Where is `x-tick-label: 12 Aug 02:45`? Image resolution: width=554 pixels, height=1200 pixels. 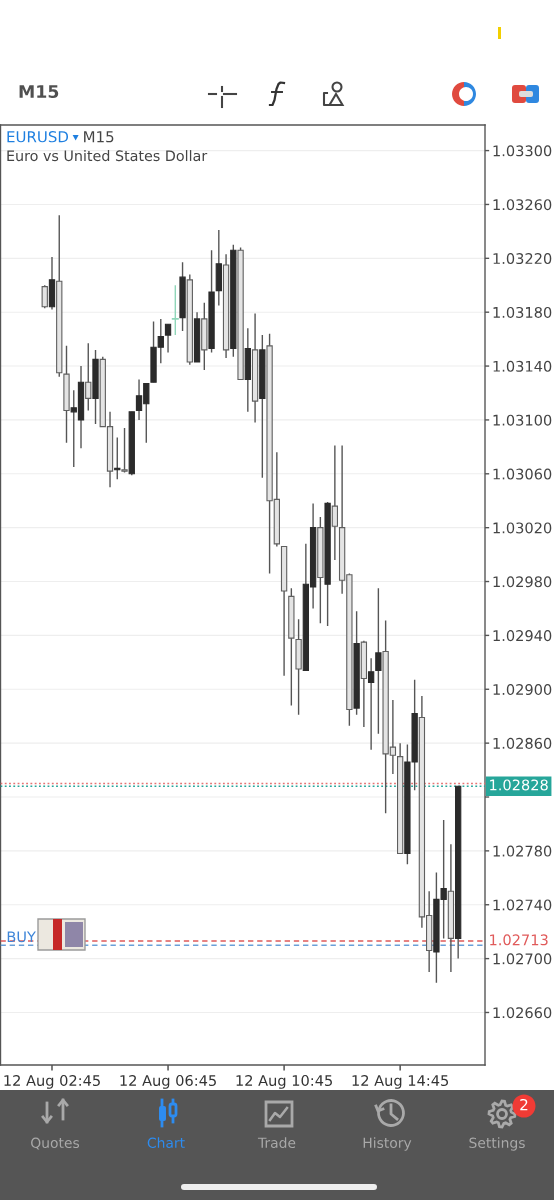
x-tick-label: 12 Aug 02:45 is located at coordinates (52, 1081).